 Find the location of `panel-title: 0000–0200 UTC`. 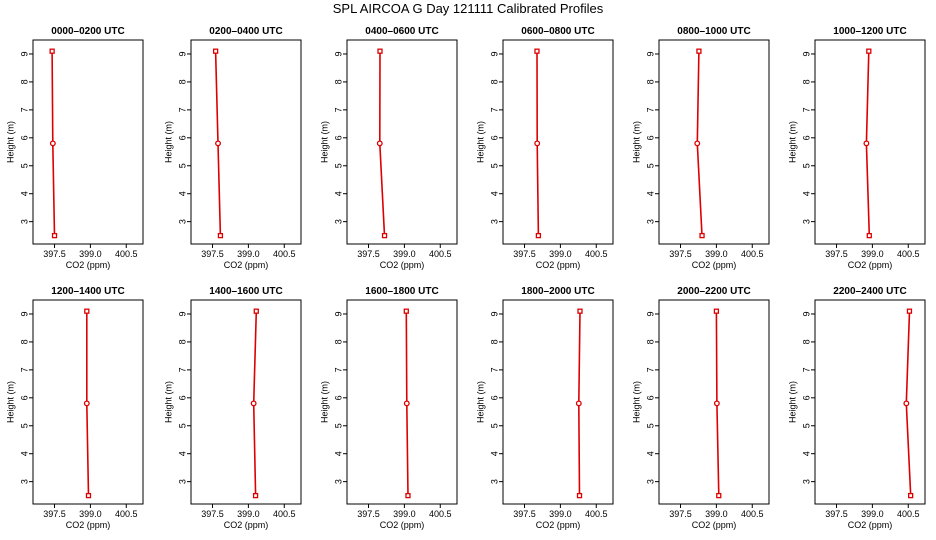

panel-title: 0000–0200 UTC is located at coordinates (87, 31).